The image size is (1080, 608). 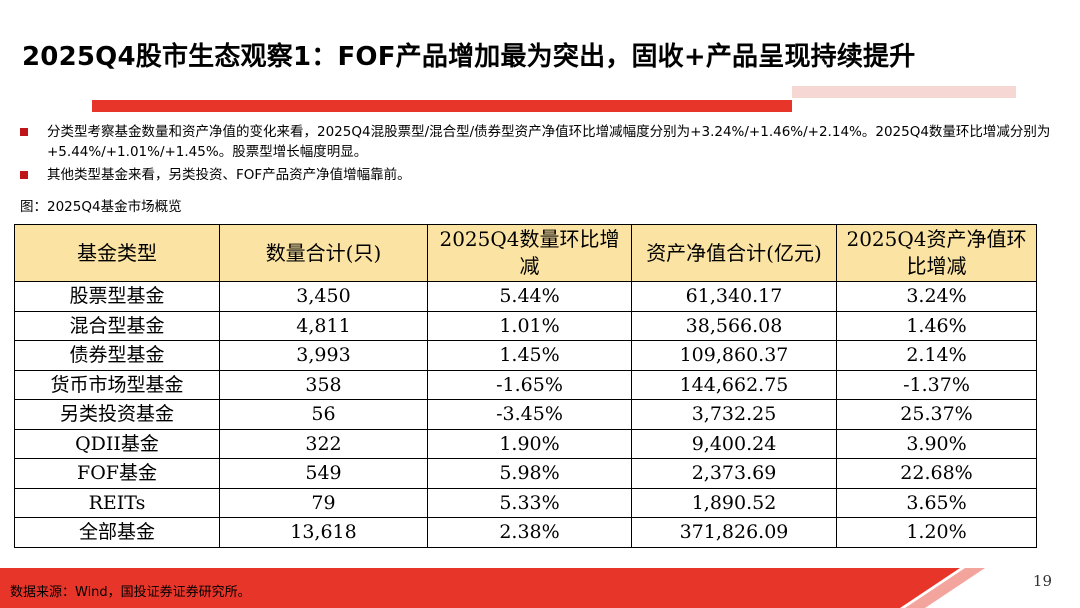 I want to click on table-cell: 1.01%, so click(x=529, y=325).